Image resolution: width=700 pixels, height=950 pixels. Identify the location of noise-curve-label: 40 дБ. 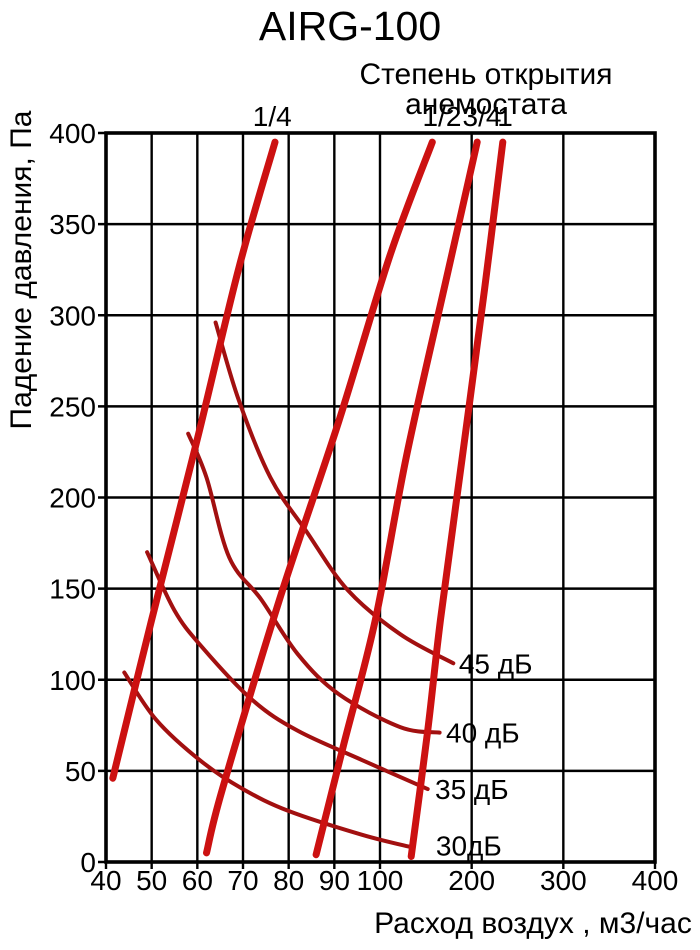
(483, 733).